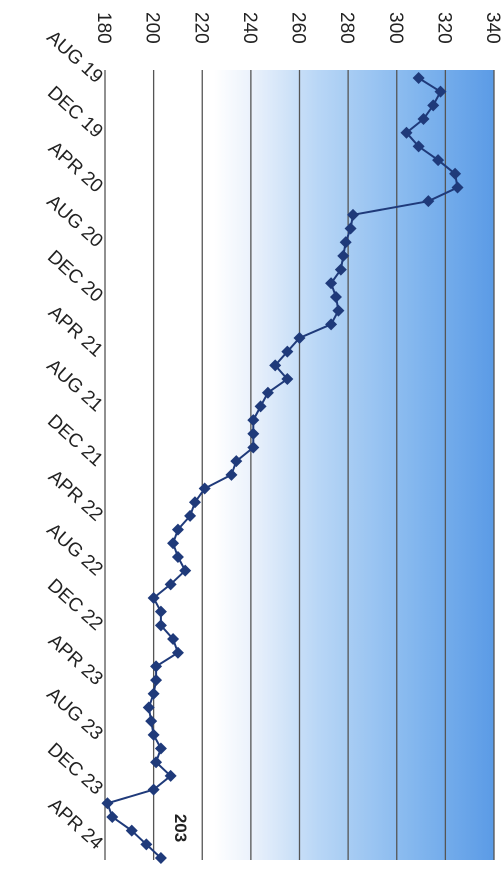 This screenshot has width=504, height=870. What do you see at coordinates (75, 167) in the screenshot?
I see `date-tick-label: APR 20` at bounding box center [75, 167].